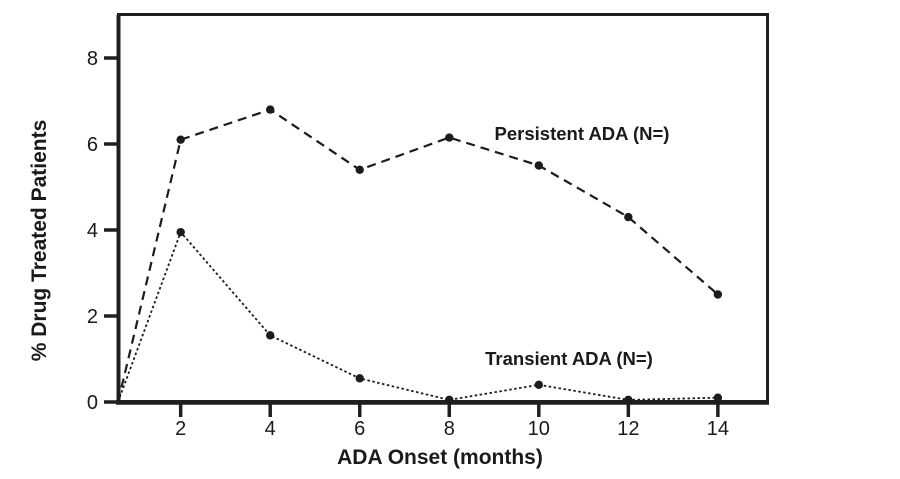 The image size is (900, 479). Describe the element at coordinates (92, 145) in the screenshot. I see `y-tick-label: 6` at that location.